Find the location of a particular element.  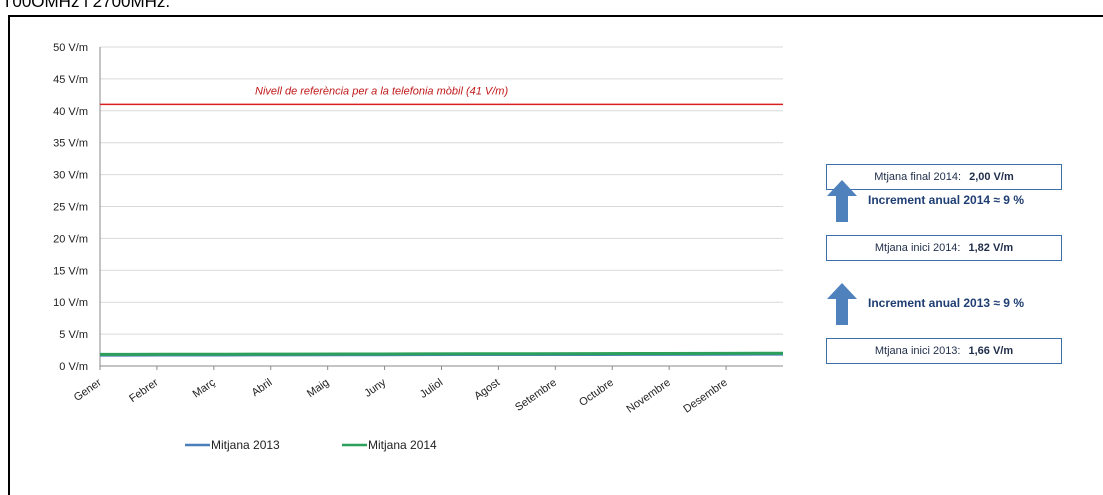

y-tick-label: 5 V/m is located at coordinates (73, 335).